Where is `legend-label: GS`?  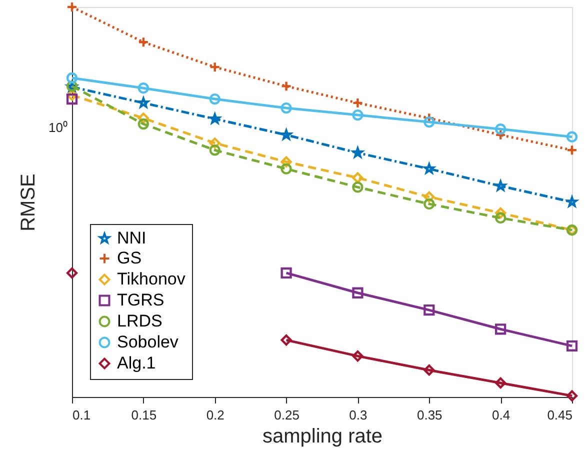
legend-label: GS is located at coordinates (129, 258).